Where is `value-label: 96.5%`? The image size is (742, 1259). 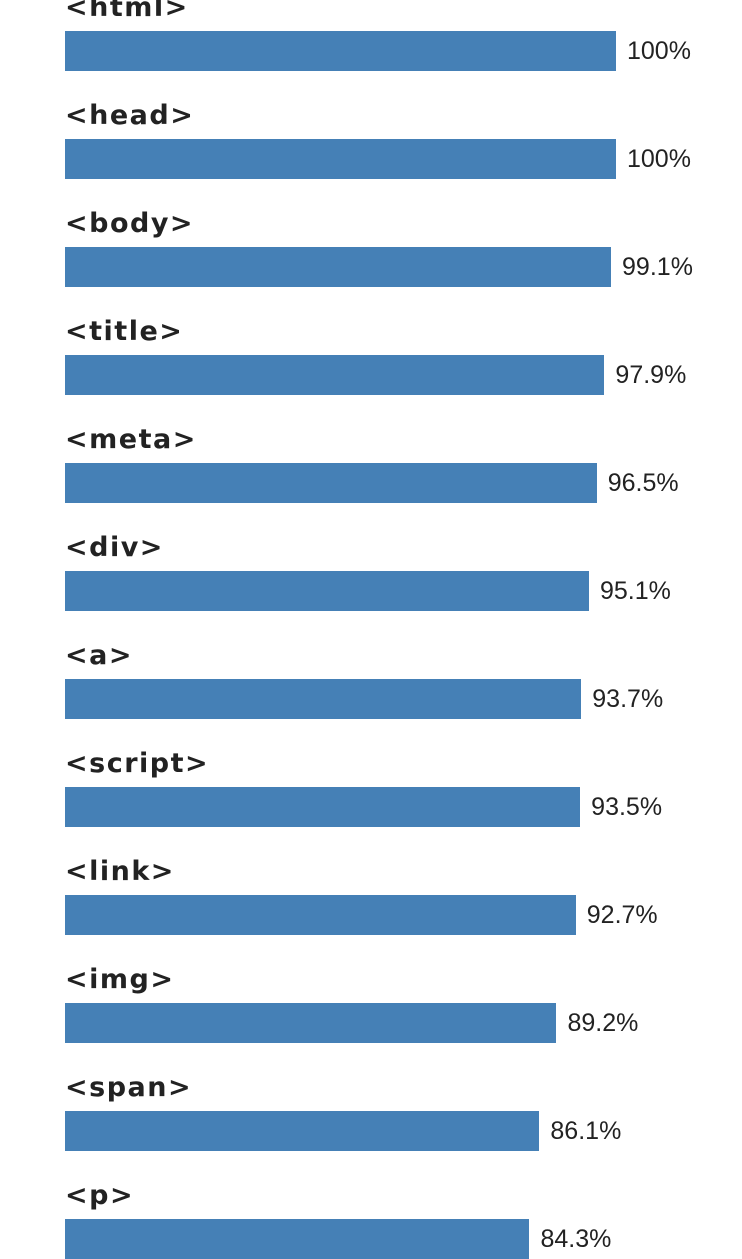
value-label: 96.5% is located at coordinates (643, 483).